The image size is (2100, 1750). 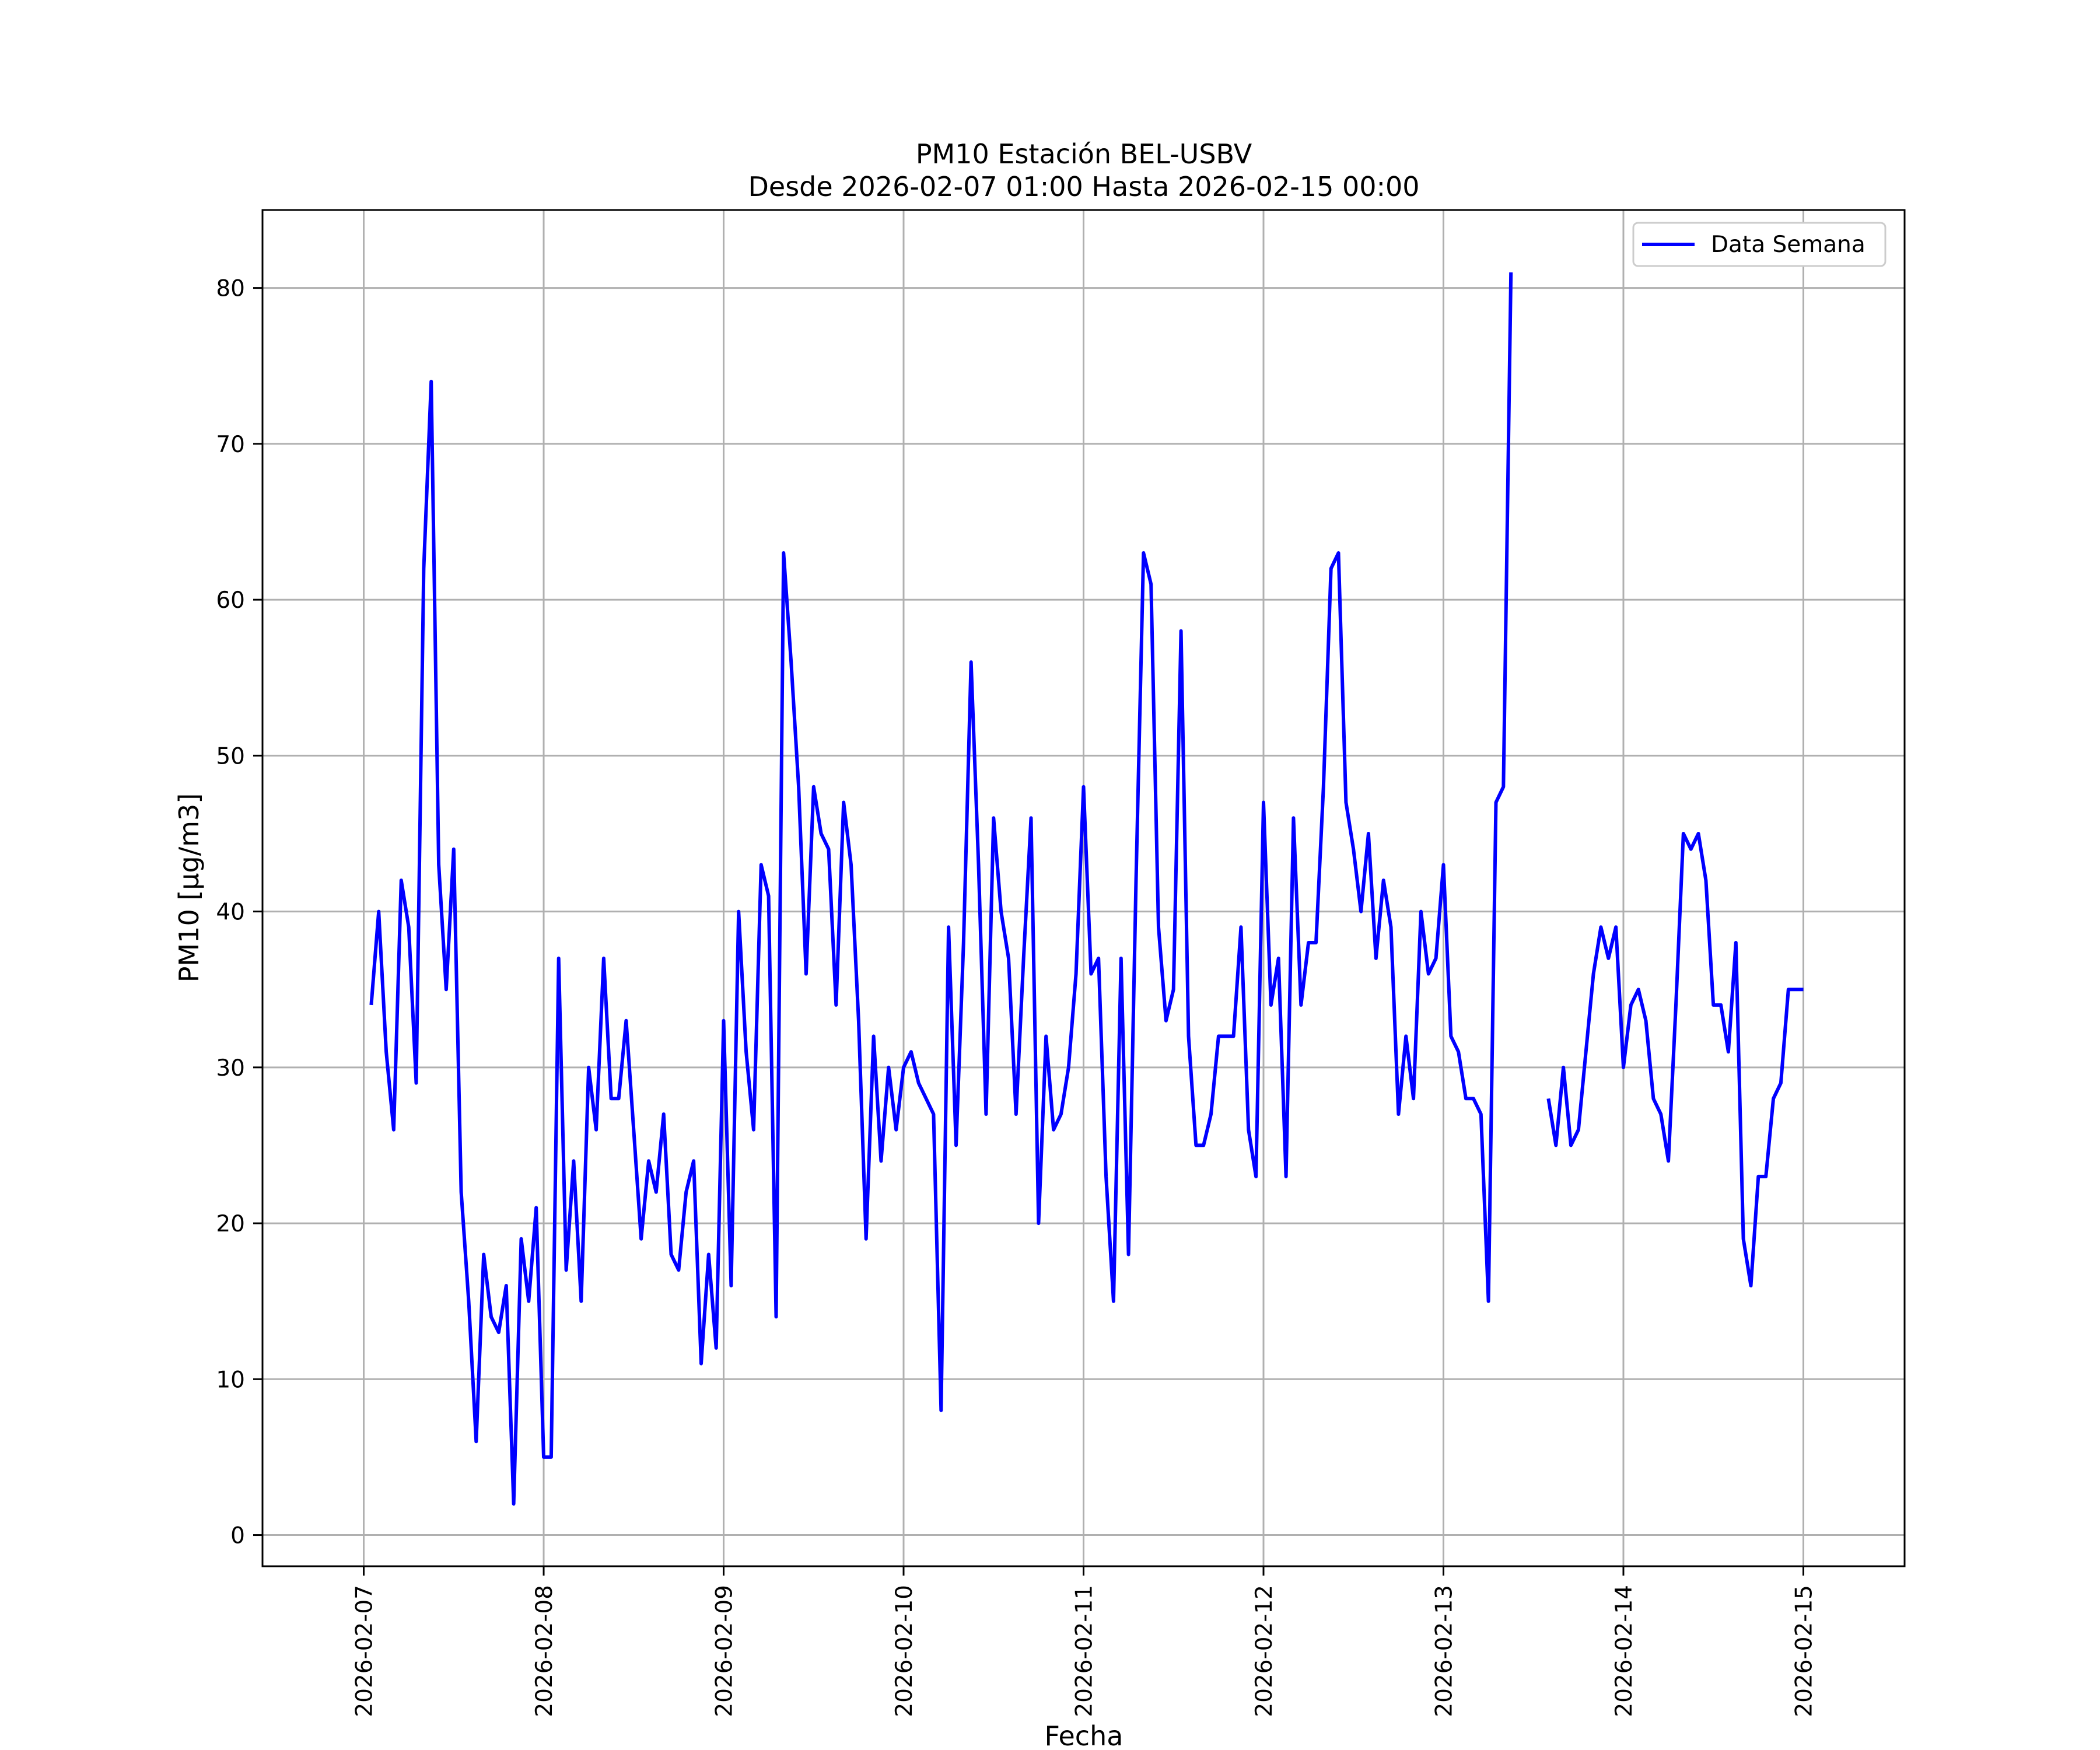 I want to click on y-tick-label: 40, so click(x=230, y=913).